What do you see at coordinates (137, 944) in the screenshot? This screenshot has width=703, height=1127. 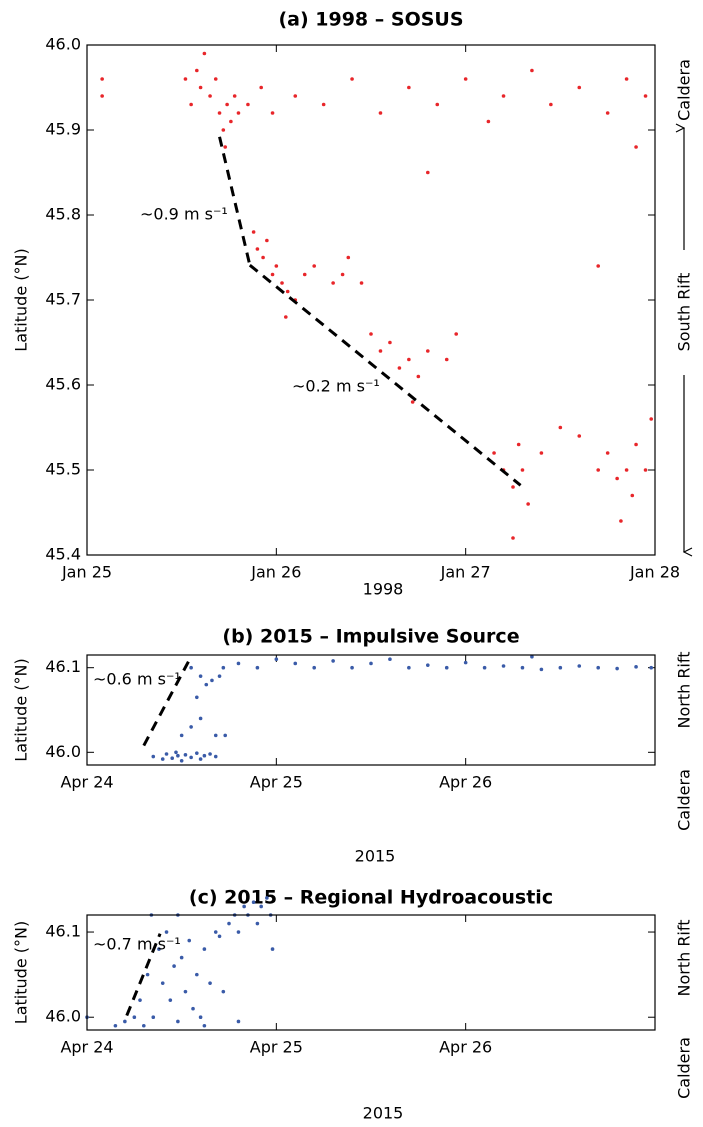 I see `trend-label: ~0.7 m s⁻¹` at bounding box center [137, 944].